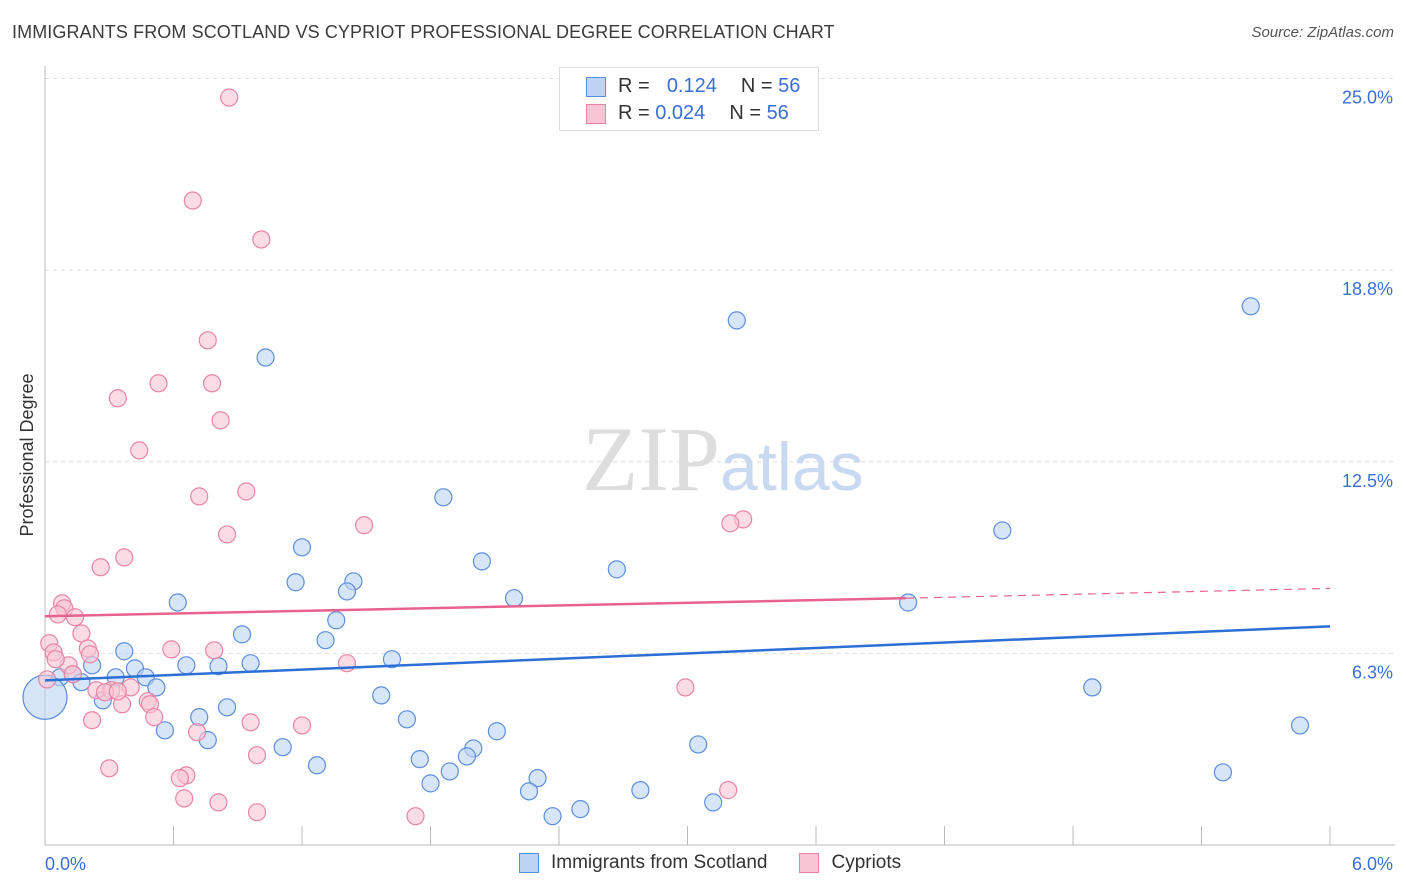  I want to click on legend-row-scotland: R = 0.124 N = 56, so click(693, 86).